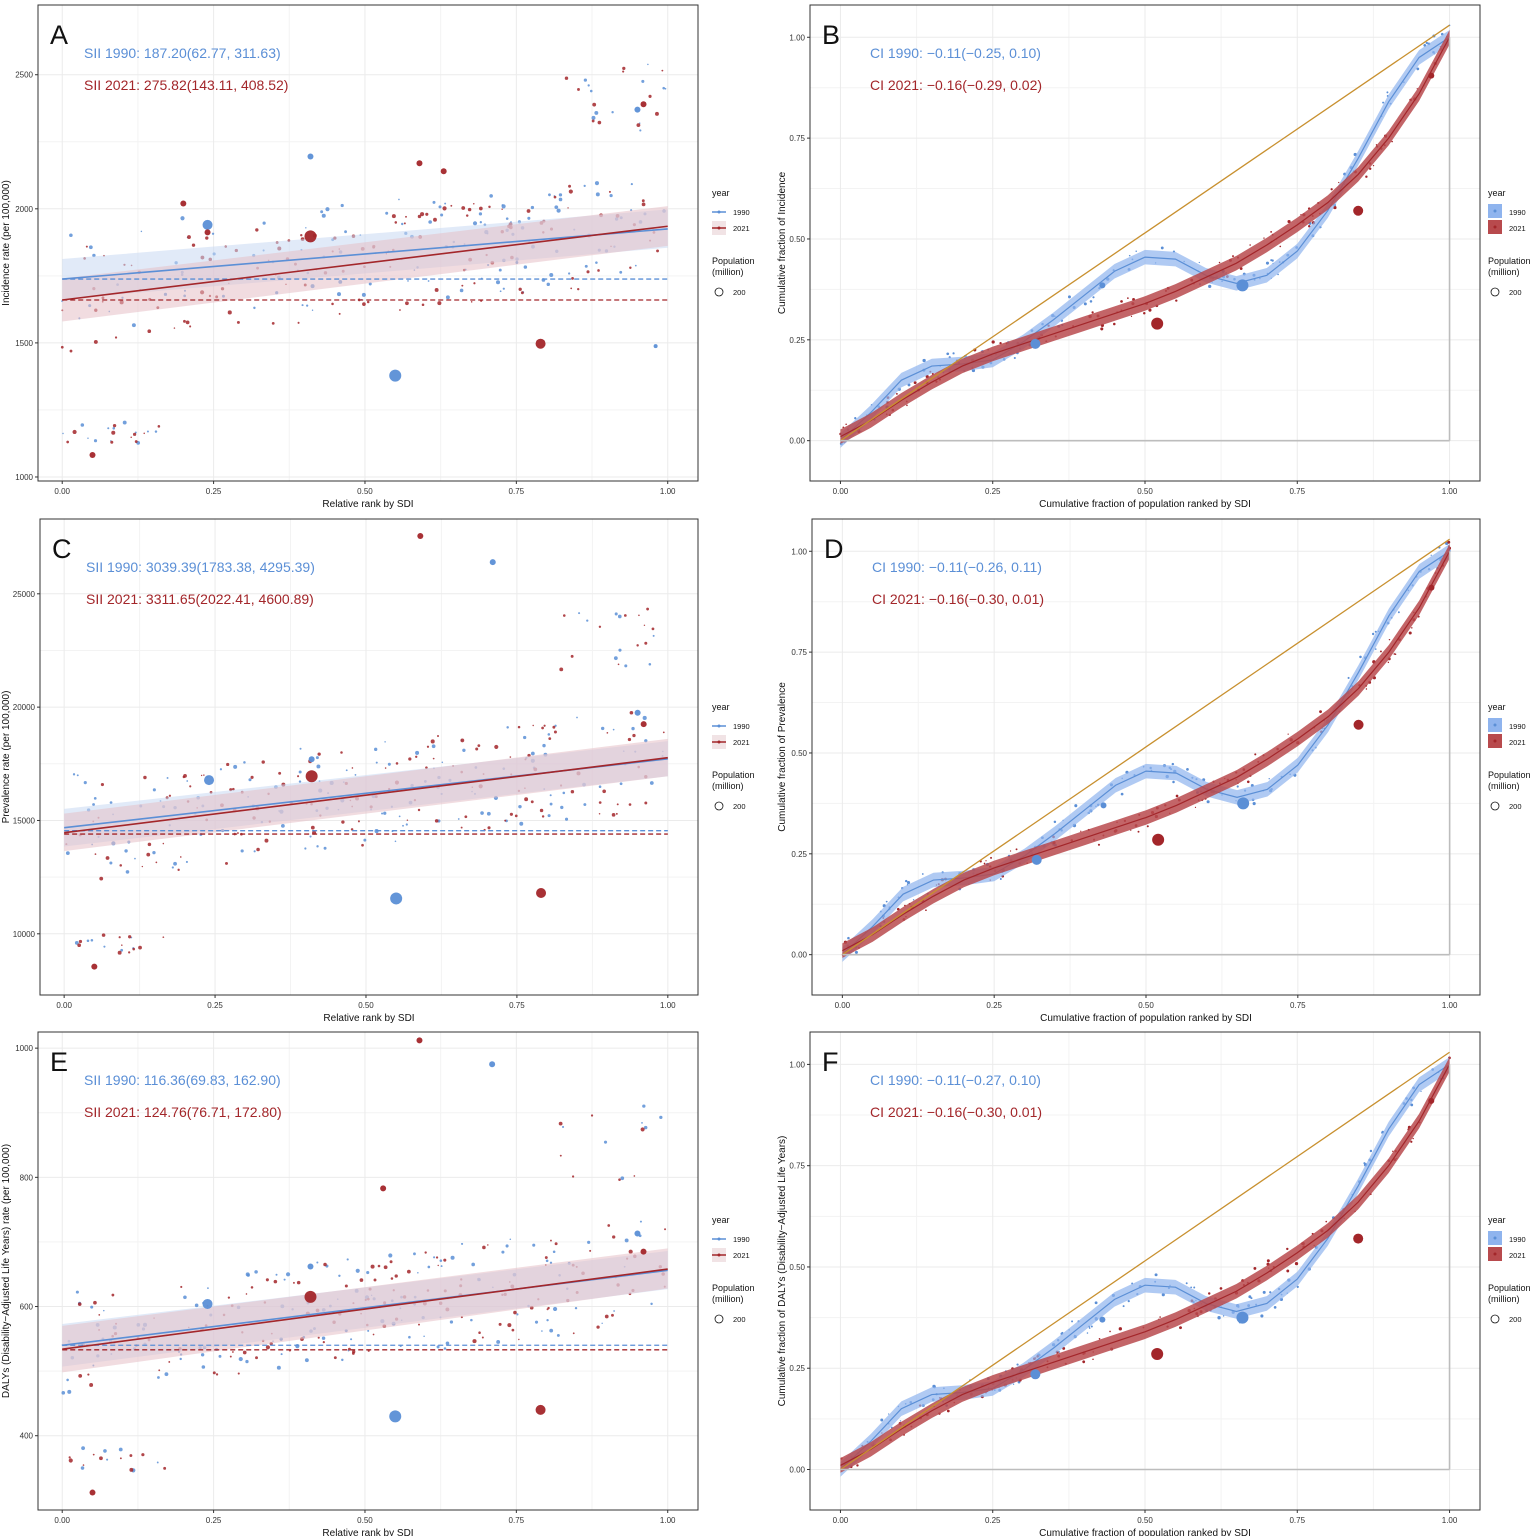 The image size is (1535, 1536). Describe the element at coordinates (719, 228) in the screenshot. I see `legend-dot-2021` at that location.